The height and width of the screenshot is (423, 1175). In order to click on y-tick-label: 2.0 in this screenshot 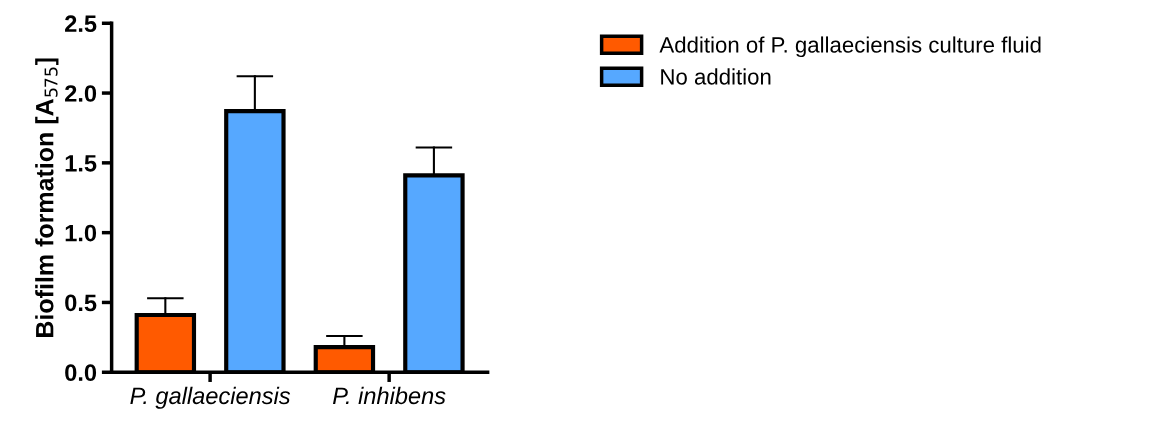, I will do `click(81, 93)`.